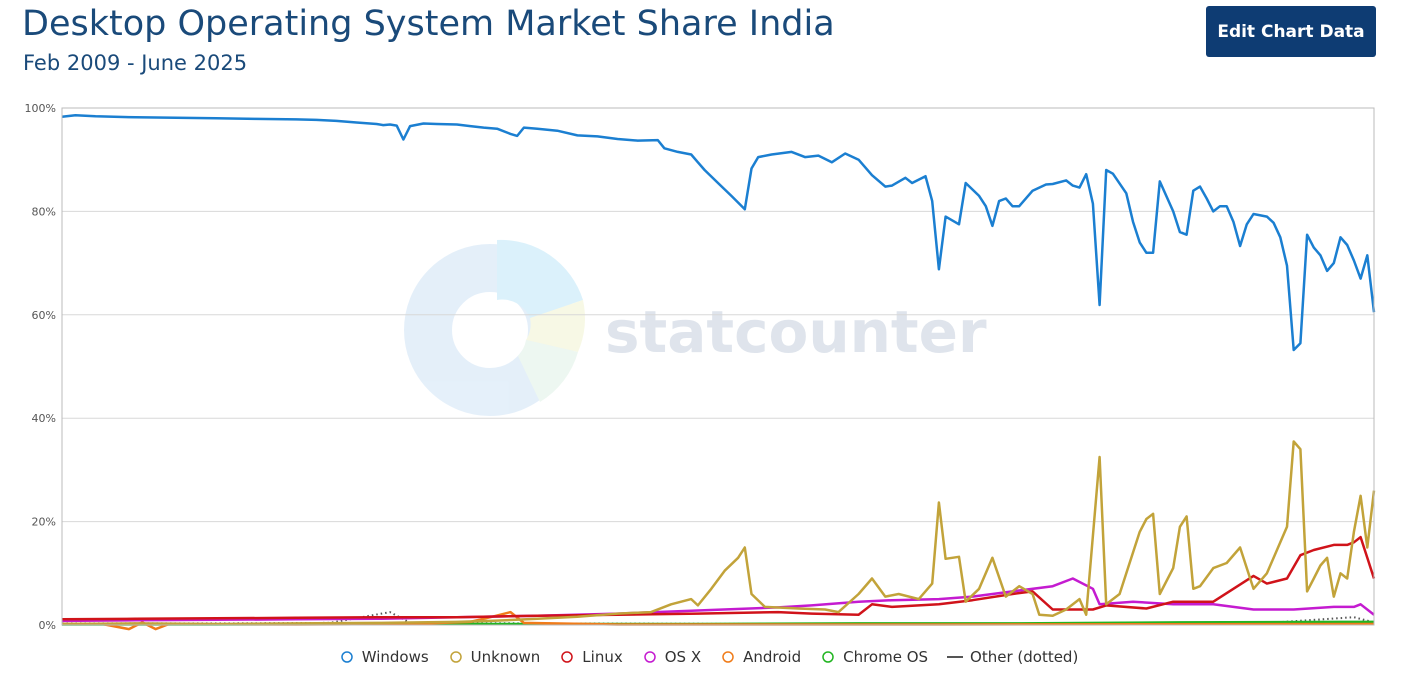 Image resolution: width=1416 pixels, height=683 pixels. I want to click on legend-item-os-x: OS X, so click(671, 657).